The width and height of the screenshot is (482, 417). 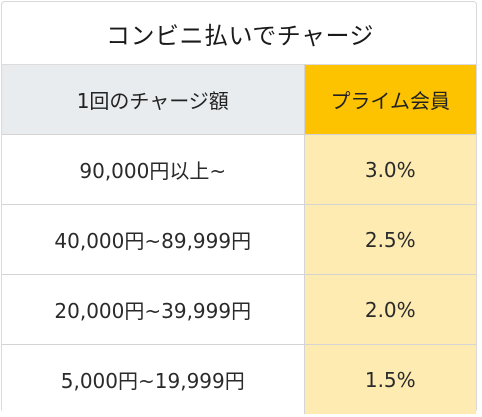 What do you see at coordinates (389, 169) in the screenshot?
I see `rate-cell: 3.0%` at bounding box center [389, 169].